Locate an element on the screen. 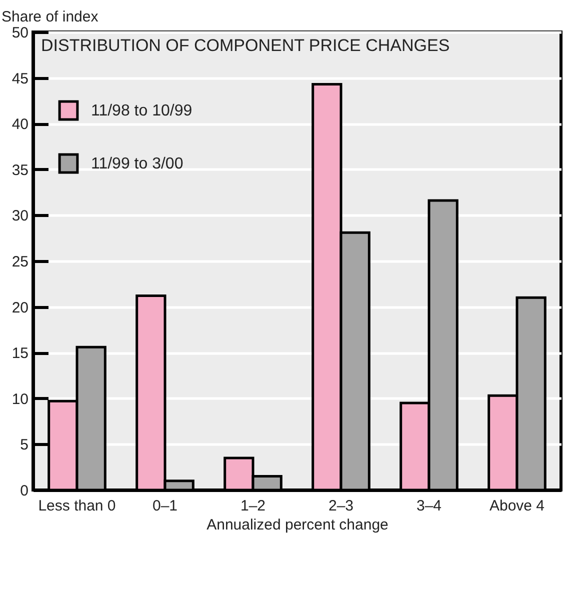 The image size is (566, 605). x-tick-label: 3–4 is located at coordinates (429, 506).